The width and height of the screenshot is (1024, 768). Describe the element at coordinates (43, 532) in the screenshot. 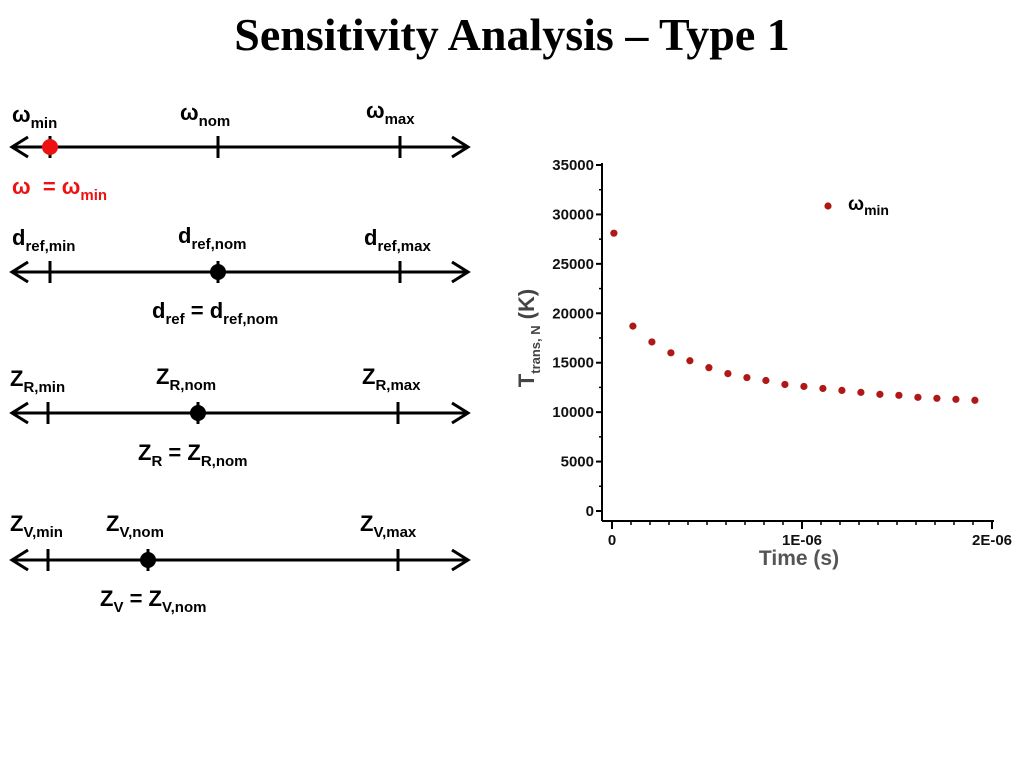

I see `label-min-4-subscript: V,min` at that location.